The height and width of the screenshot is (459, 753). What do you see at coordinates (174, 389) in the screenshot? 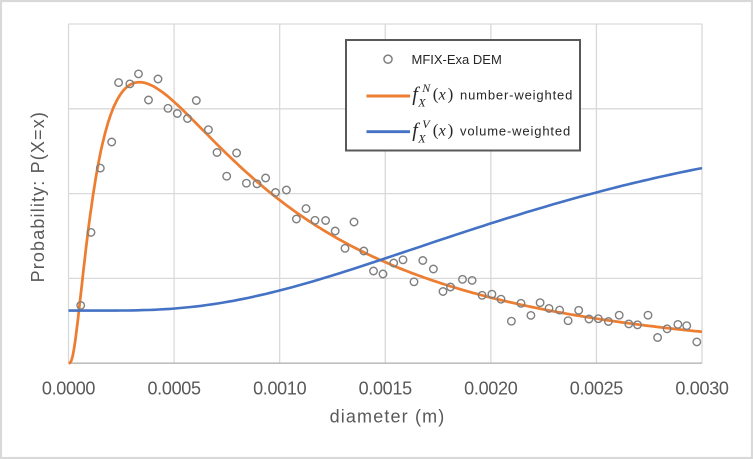
I see `svg-text: 0.0005` at bounding box center [174, 389].